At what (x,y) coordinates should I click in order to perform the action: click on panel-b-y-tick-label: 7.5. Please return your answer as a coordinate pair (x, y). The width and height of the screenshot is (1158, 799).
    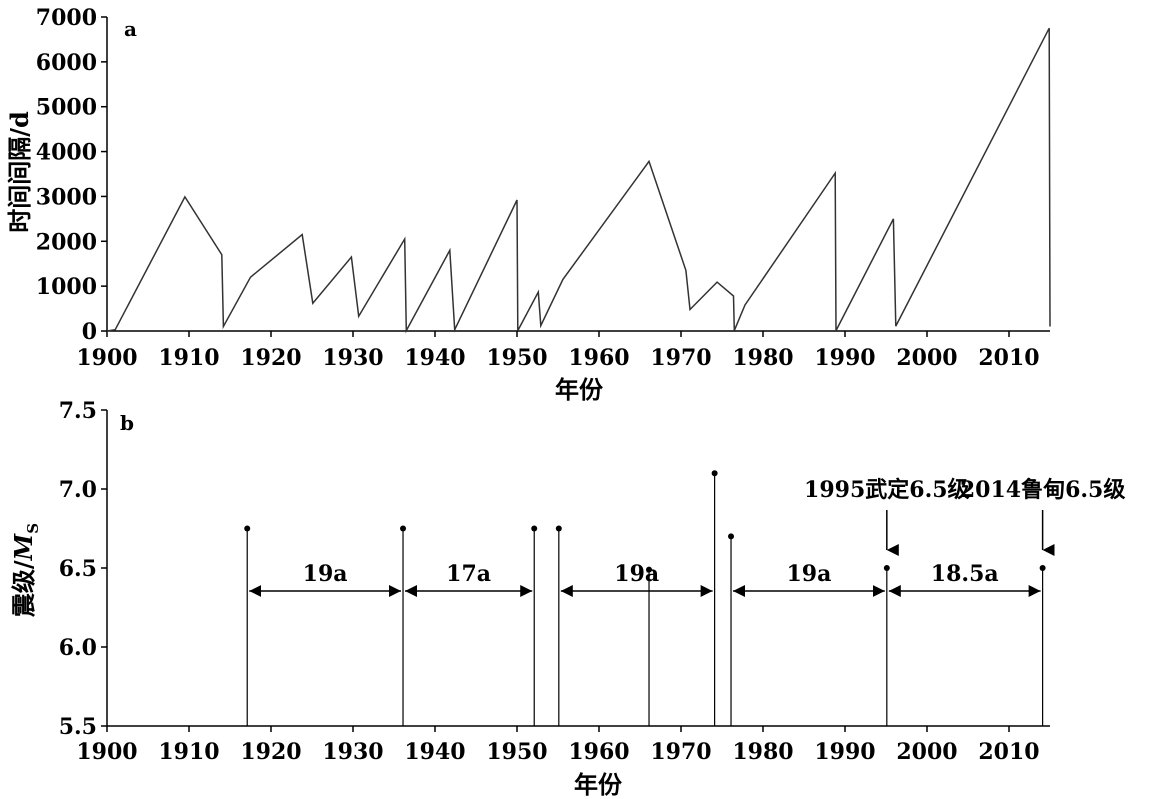
    Looking at the image, I should click on (78, 411).